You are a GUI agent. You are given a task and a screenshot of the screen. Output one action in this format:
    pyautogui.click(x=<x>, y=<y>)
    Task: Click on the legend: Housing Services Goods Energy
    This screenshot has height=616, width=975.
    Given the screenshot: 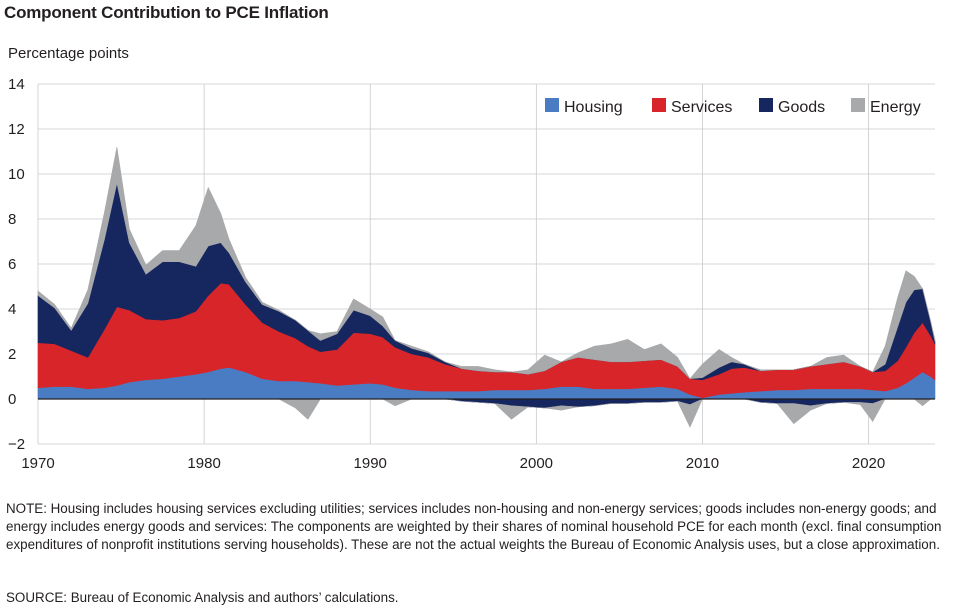 What is the action you would take?
    pyautogui.click(x=733, y=107)
    